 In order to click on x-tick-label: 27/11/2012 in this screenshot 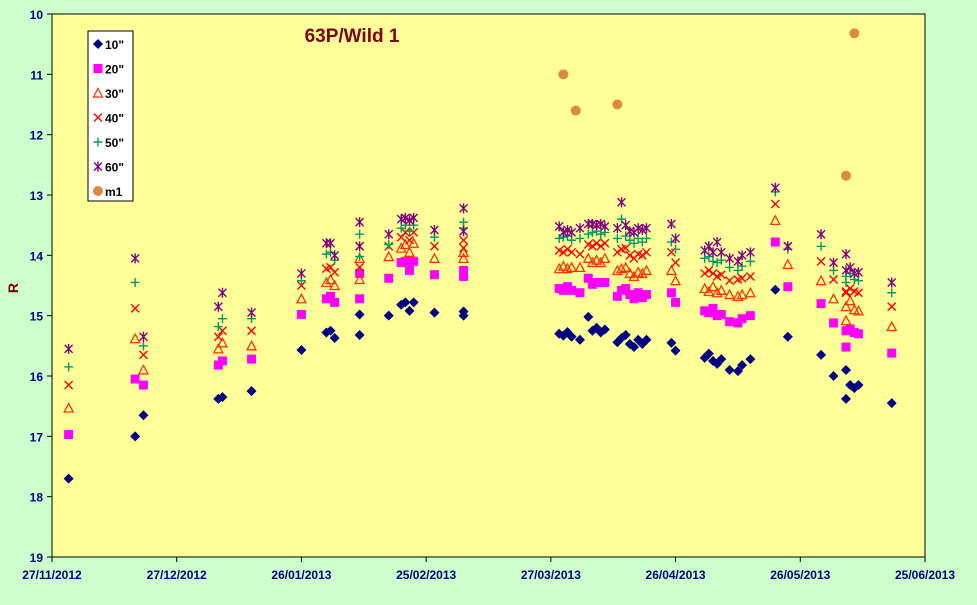, I will do `click(52, 575)`.